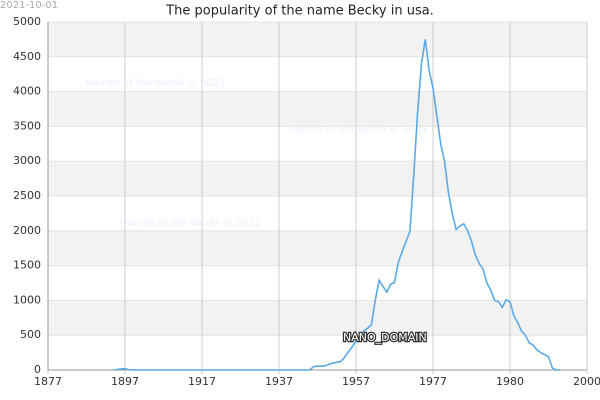 This screenshot has height=400, width=600. What do you see at coordinates (27, 21) in the screenshot?
I see `y-tick-label: 5000` at bounding box center [27, 21].